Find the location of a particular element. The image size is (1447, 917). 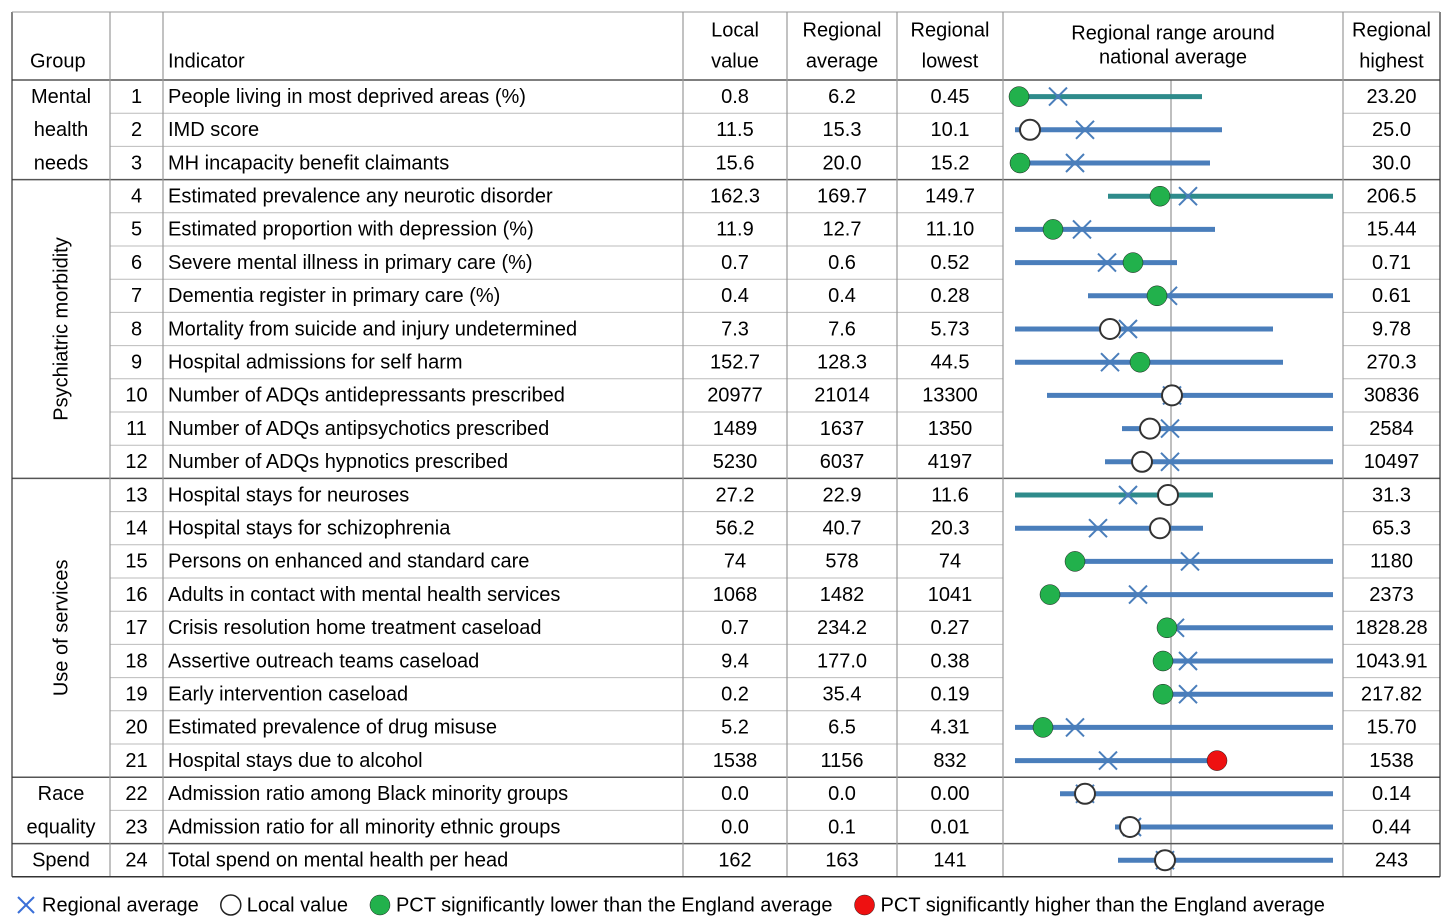

indicator: Number of ADQs hypnotics prescribed is located at coordinates (338, 462).